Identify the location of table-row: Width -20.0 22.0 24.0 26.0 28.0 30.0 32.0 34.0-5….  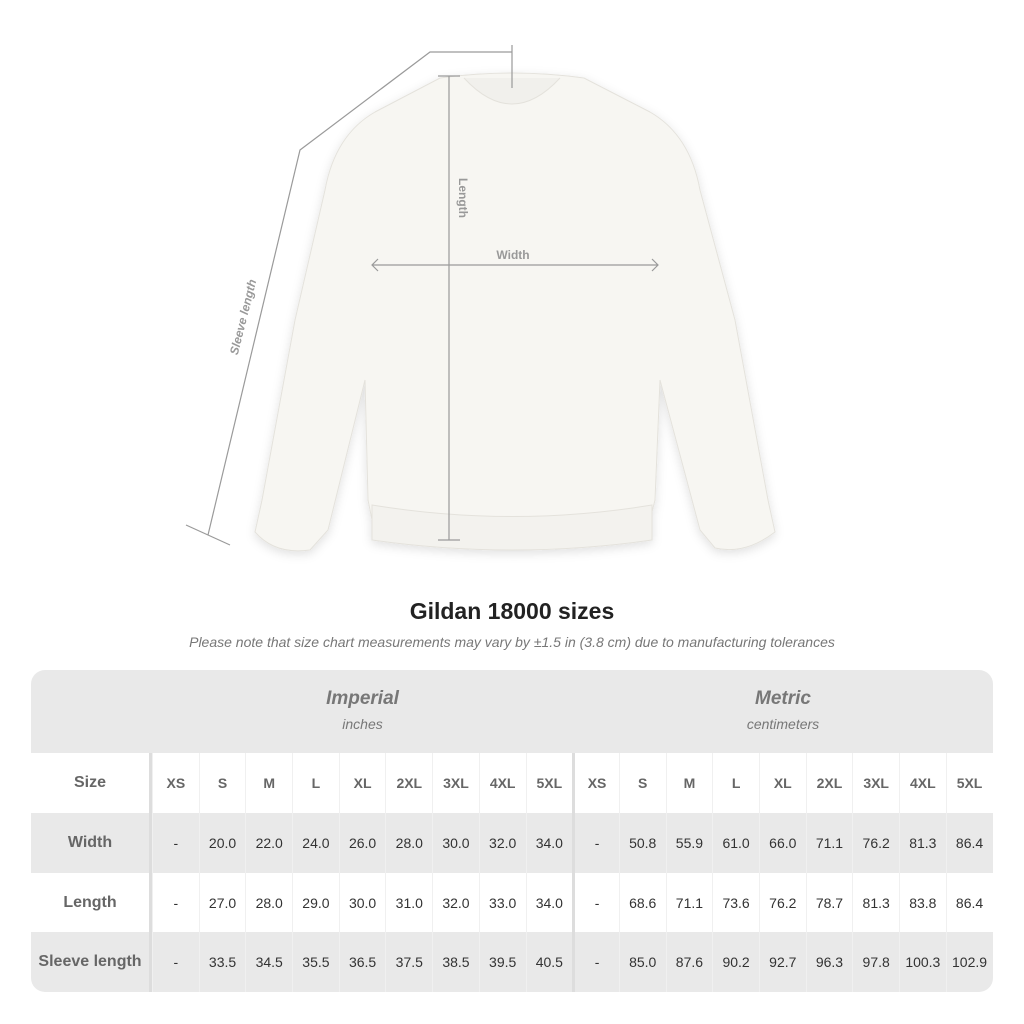
(512, 843).